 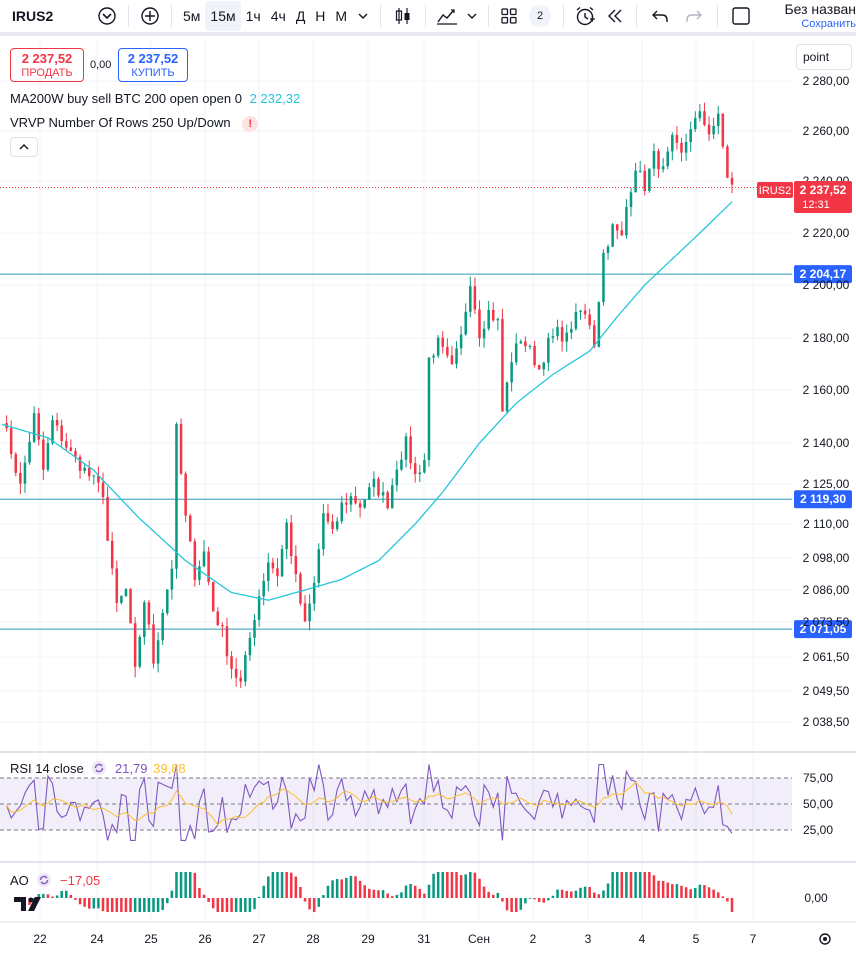 I want to click on save-label: Сохранить, so click(x=828, y=24).